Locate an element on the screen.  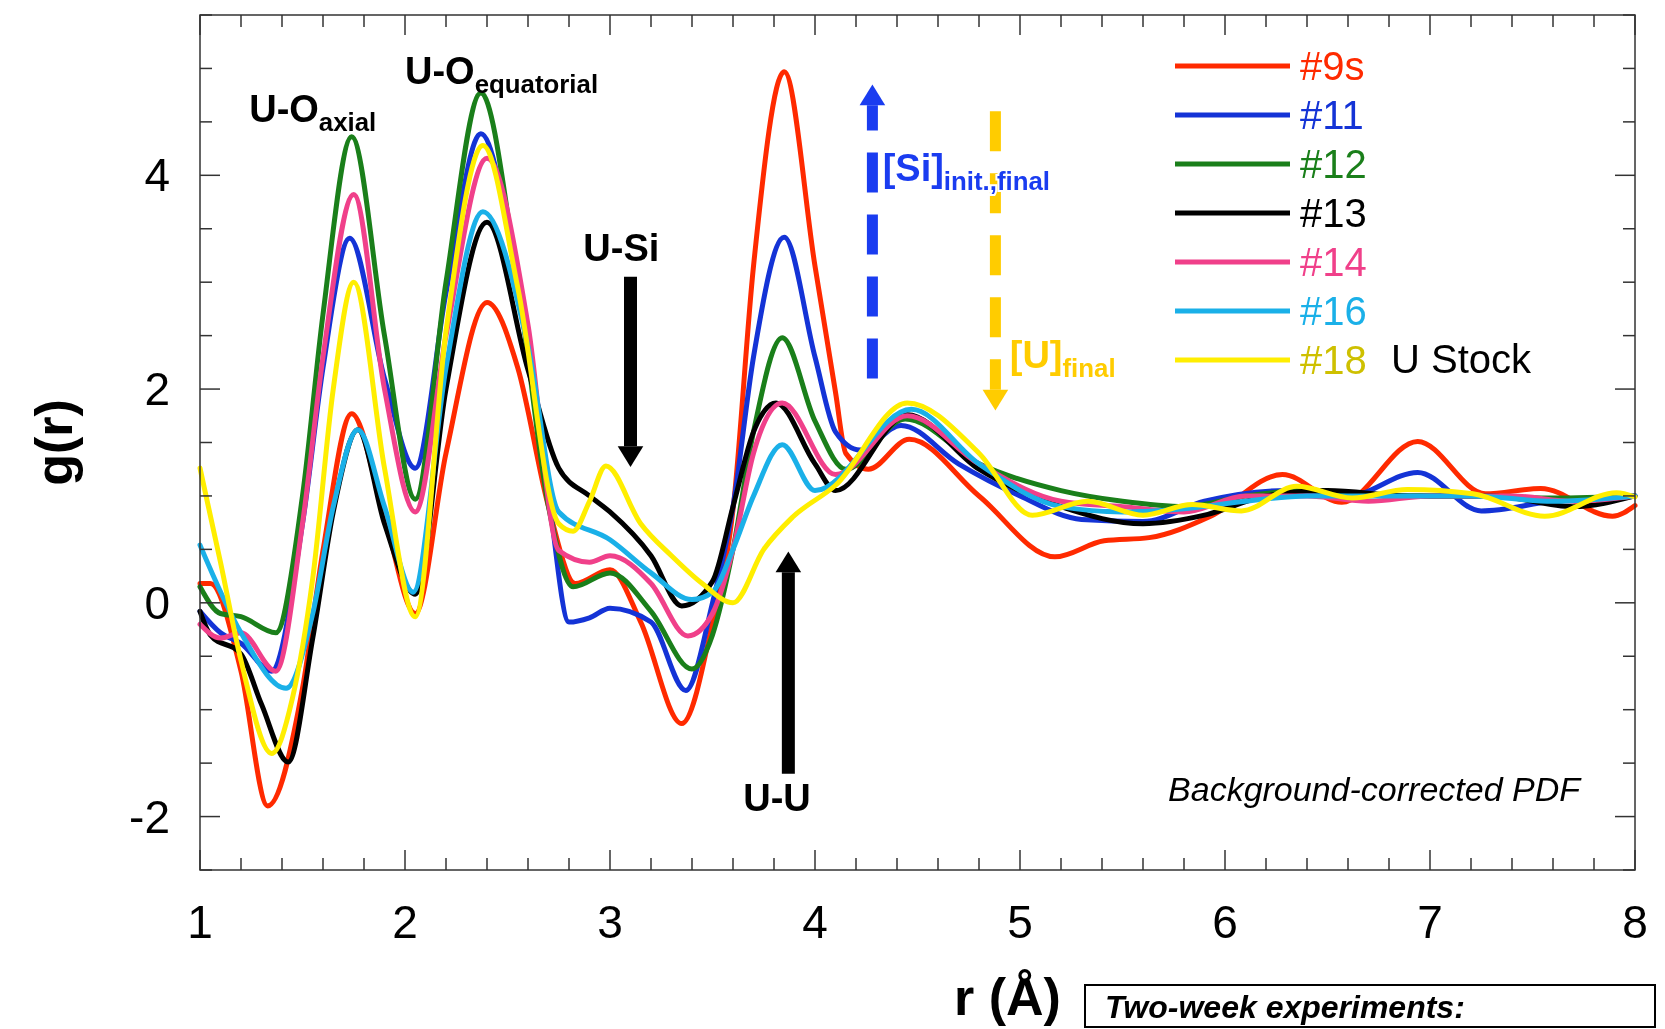
legend-label: #11 is located at coordinates (1332, 115).